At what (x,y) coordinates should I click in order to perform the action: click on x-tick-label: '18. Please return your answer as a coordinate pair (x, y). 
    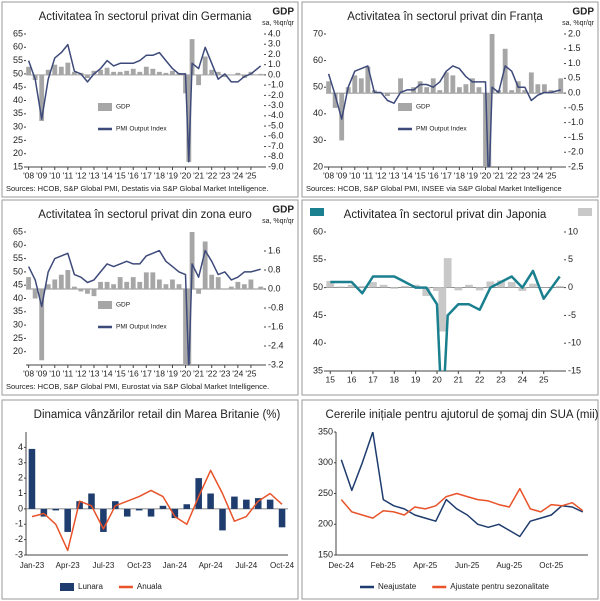
    Looking at the image, I should click on (459, 175).